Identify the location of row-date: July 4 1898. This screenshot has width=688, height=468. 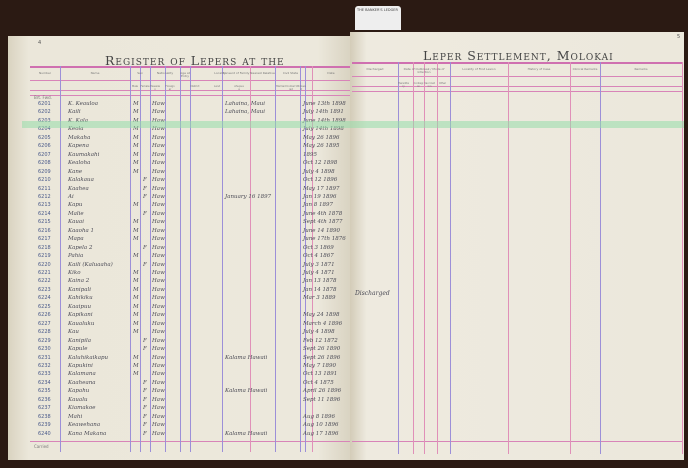
(319, 171).